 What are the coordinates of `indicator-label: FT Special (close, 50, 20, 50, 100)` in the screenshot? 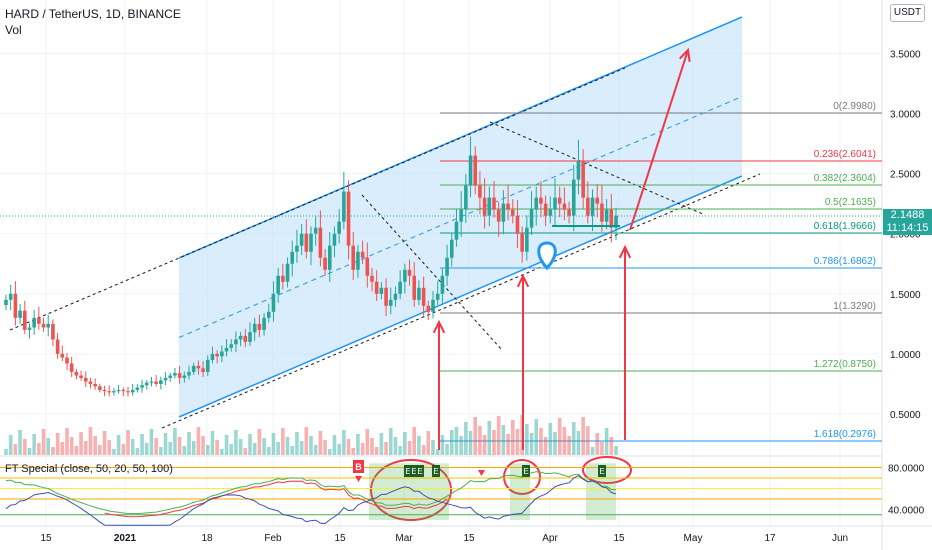 It's located at (89, 469).